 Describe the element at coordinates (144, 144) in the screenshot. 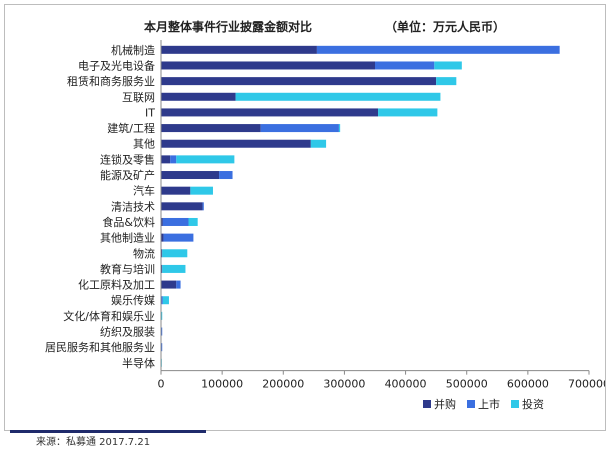

I see `category-label-6: 其他` at that location.